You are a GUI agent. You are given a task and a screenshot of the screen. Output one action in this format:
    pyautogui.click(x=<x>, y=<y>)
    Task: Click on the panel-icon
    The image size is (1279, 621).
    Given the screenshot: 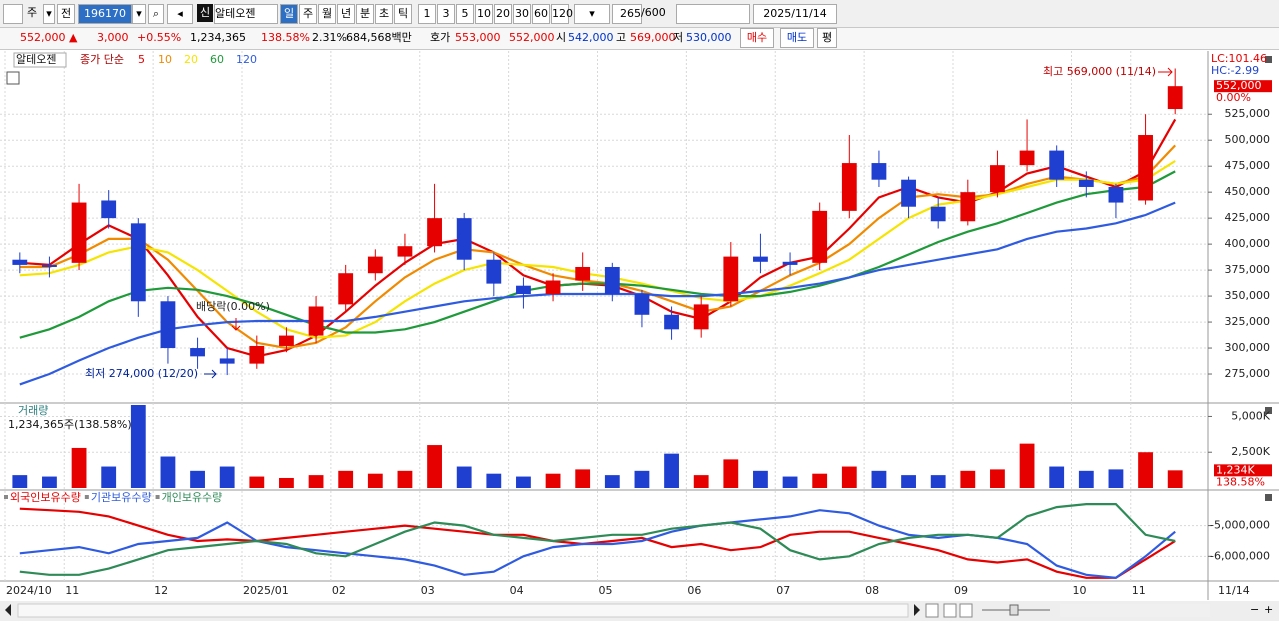 What is the action you would take?
    pyautogui.click(x=13, y=78)
    